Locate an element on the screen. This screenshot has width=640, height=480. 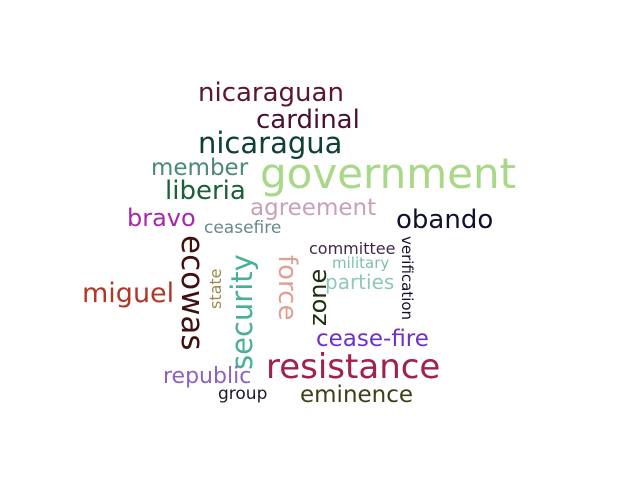
word-military: military is located at coordinates (361, 263).